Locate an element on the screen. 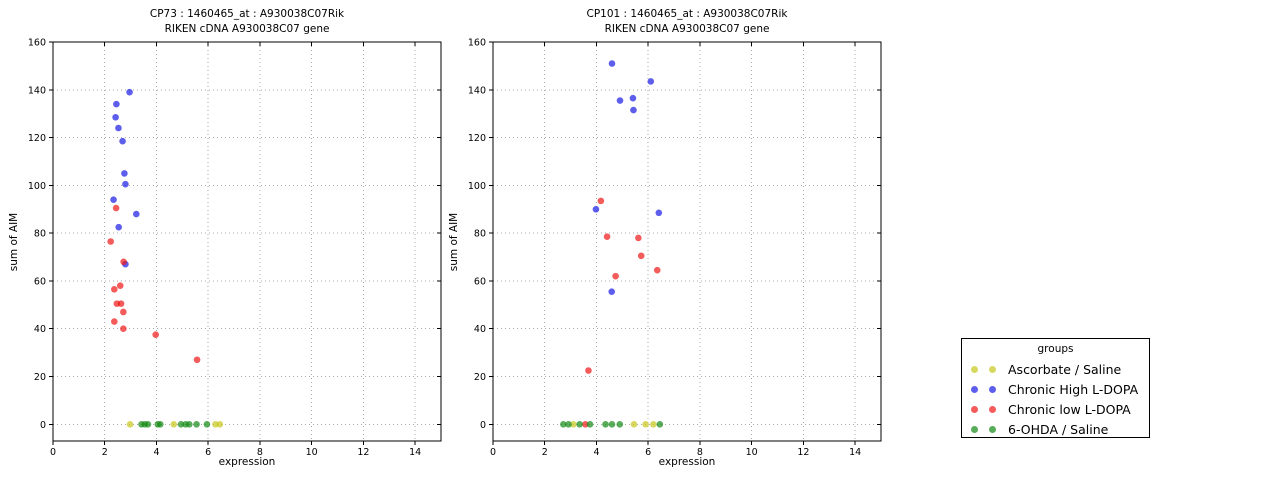 This screenshot has width=1280, height=480. legend-label: Ascorbate / Saline is located at coordinates (1065, 369).